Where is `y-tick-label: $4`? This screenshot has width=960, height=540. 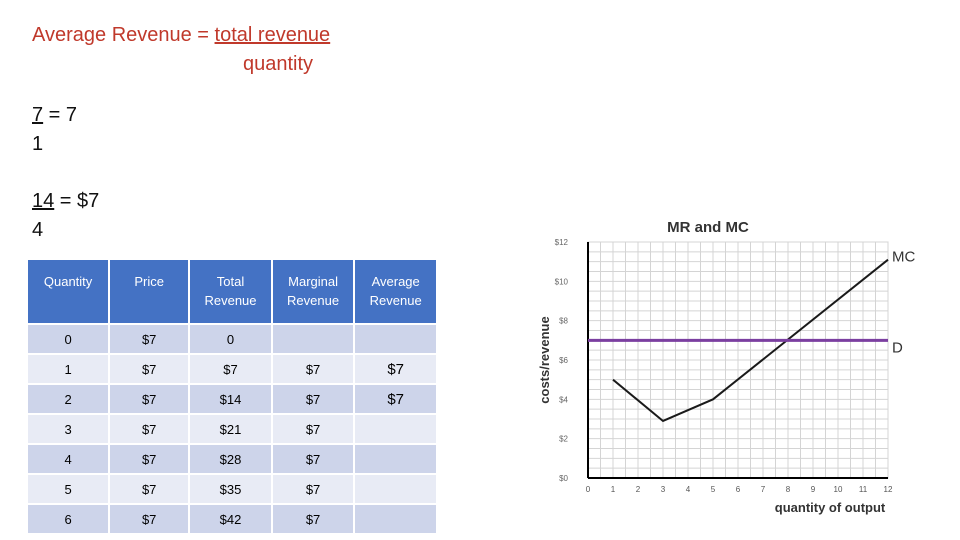
y-tick-label: $4 is located at coordinates (563, 399).